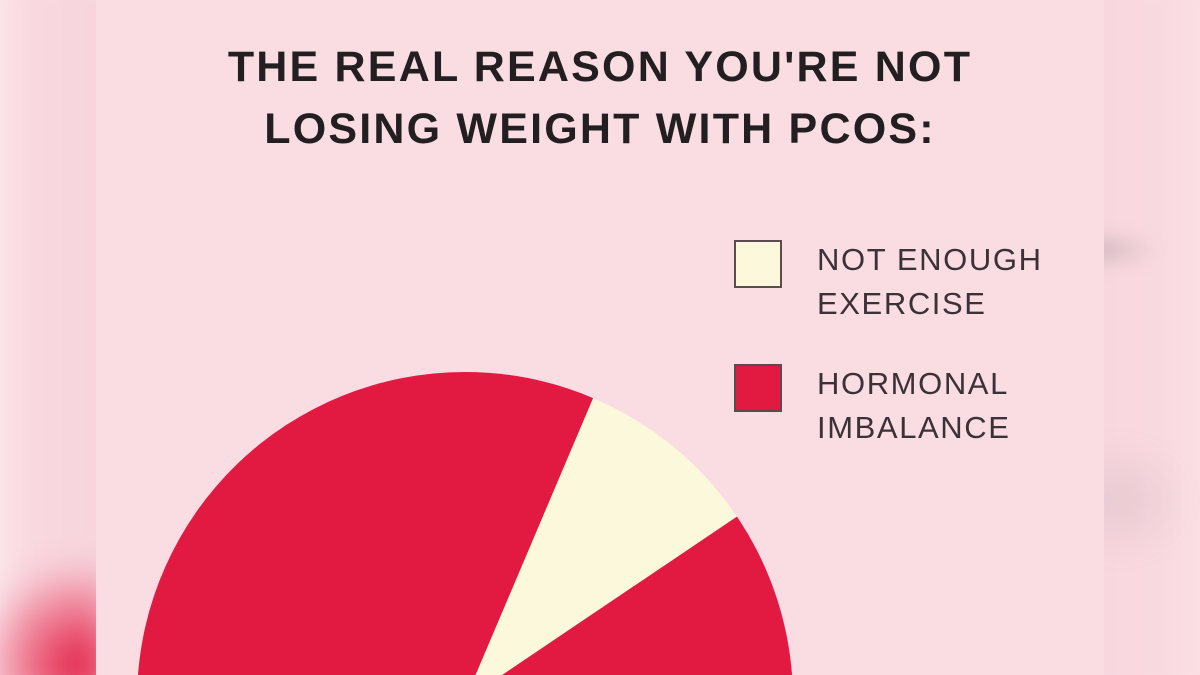 This screenshot has height=675, width=1200. I want to click on backdrop-red-smudge, so click(55, 610).